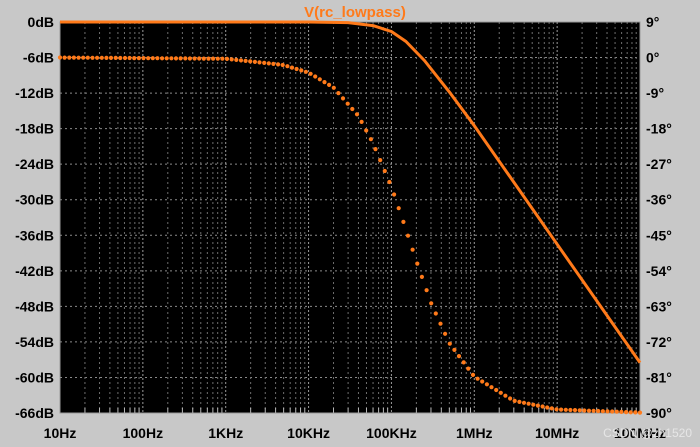 The image size is (700, 447). Describe the element at coordinates (659, 129) in the screenshot. I see `y-right-tick-label: -18°` at that location.